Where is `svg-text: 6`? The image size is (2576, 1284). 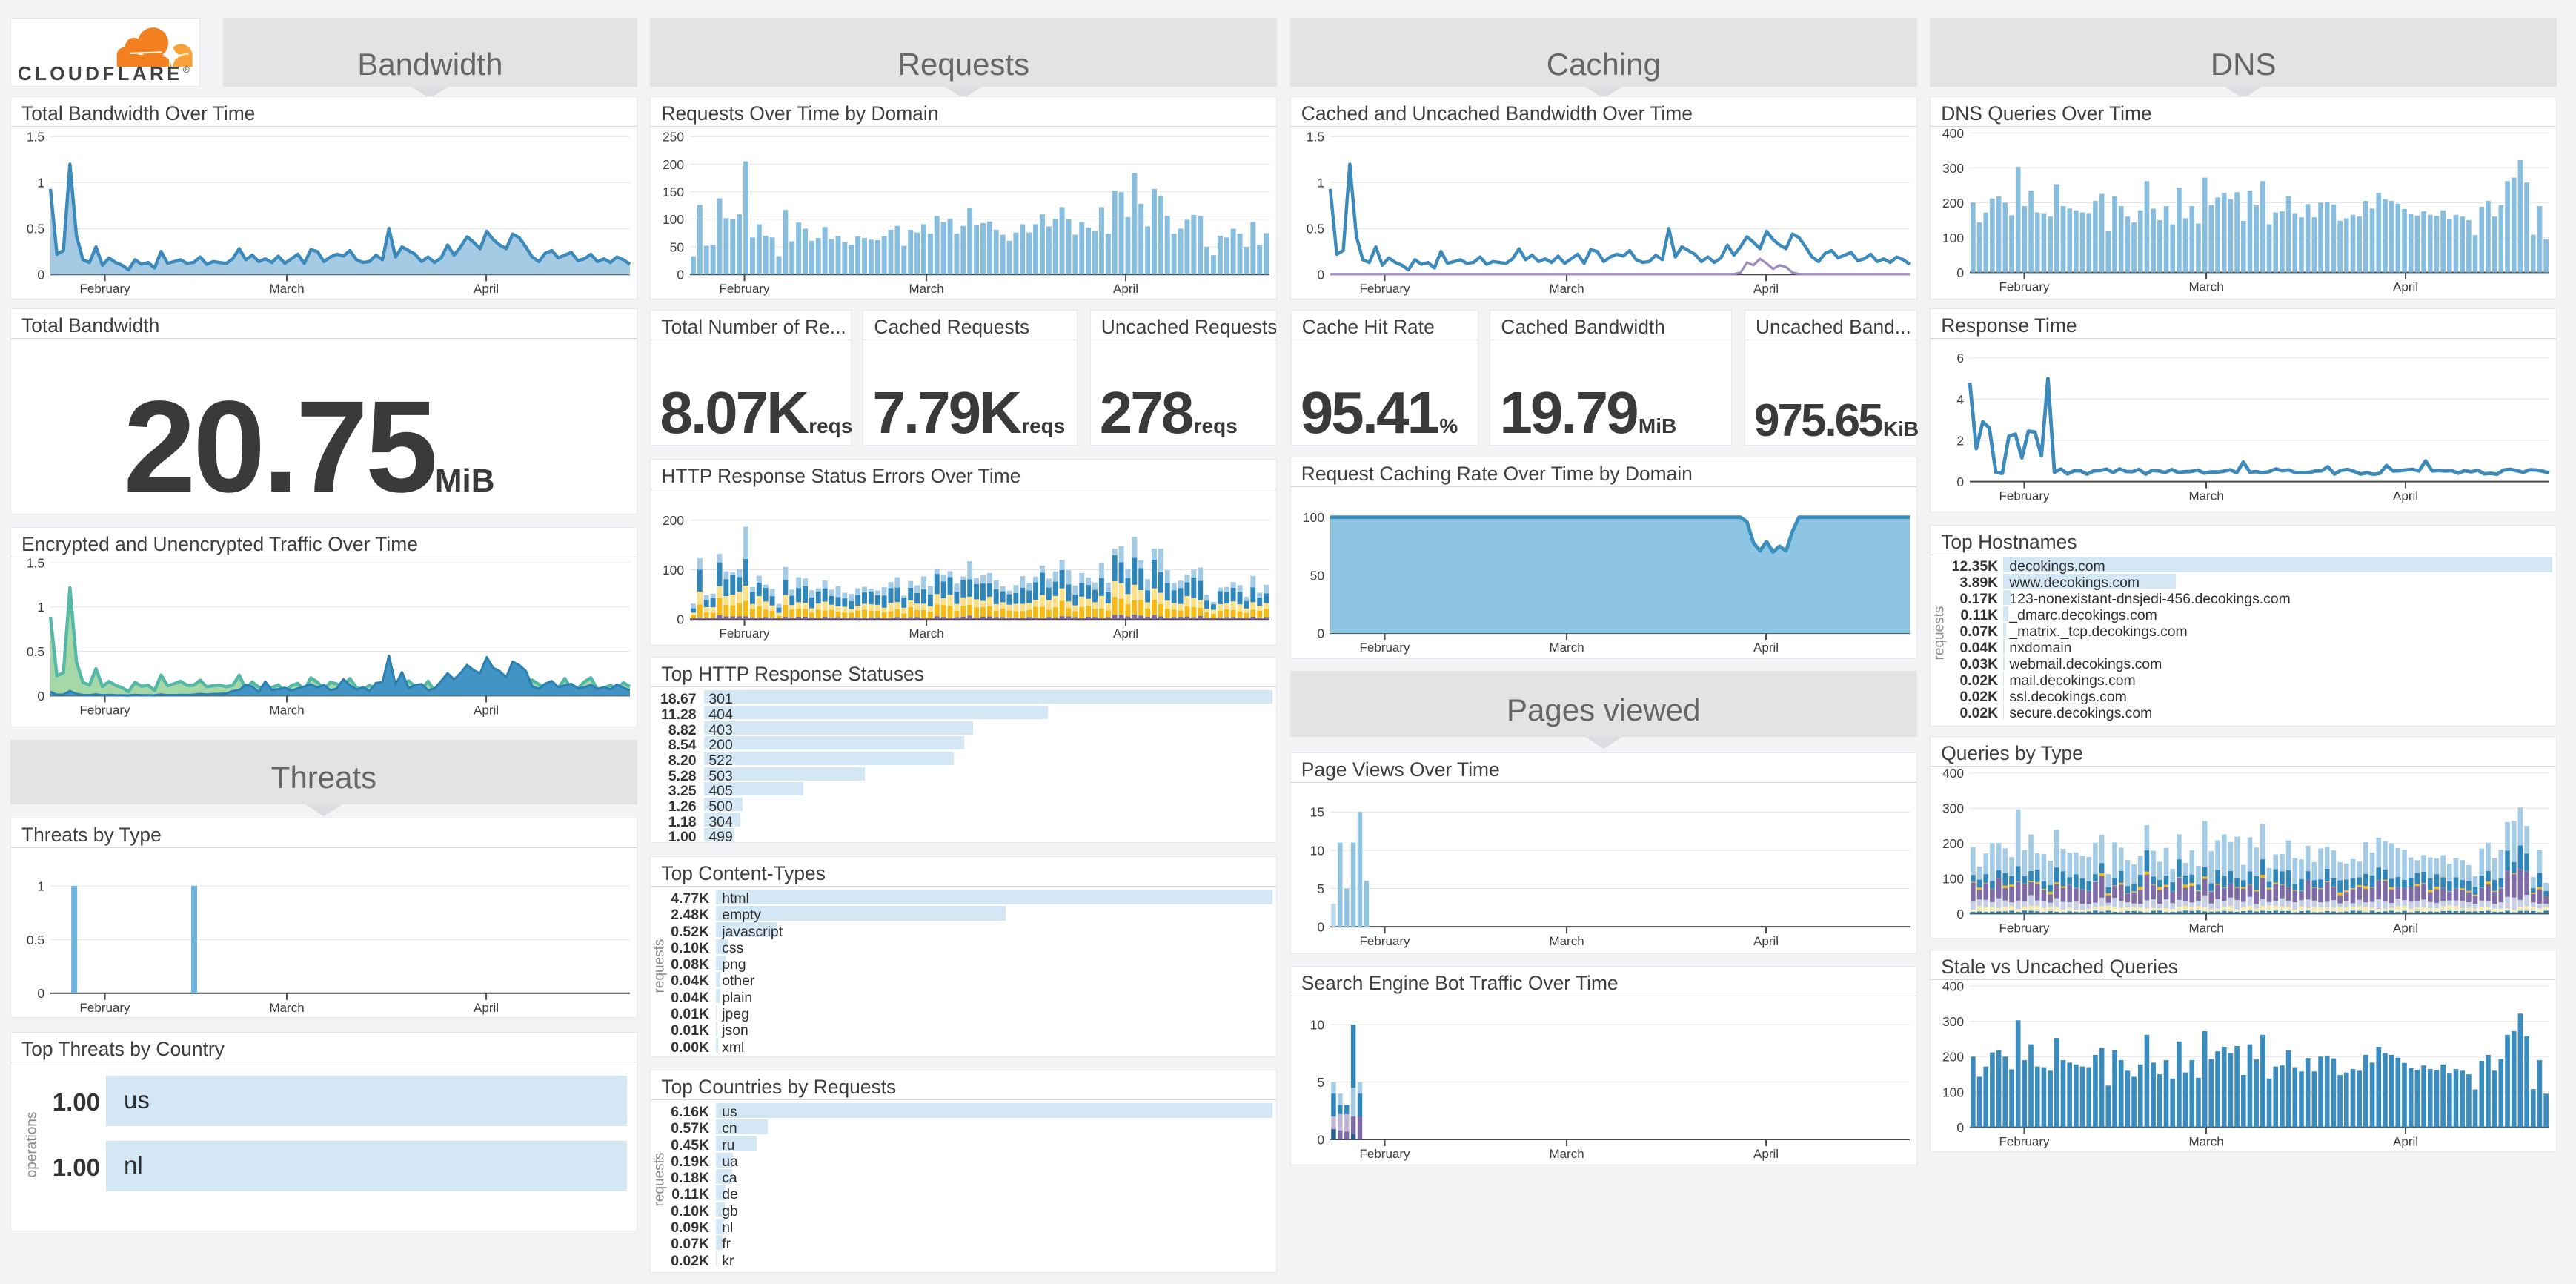
svg-text: 6 is located at coordinates (1961, 358).